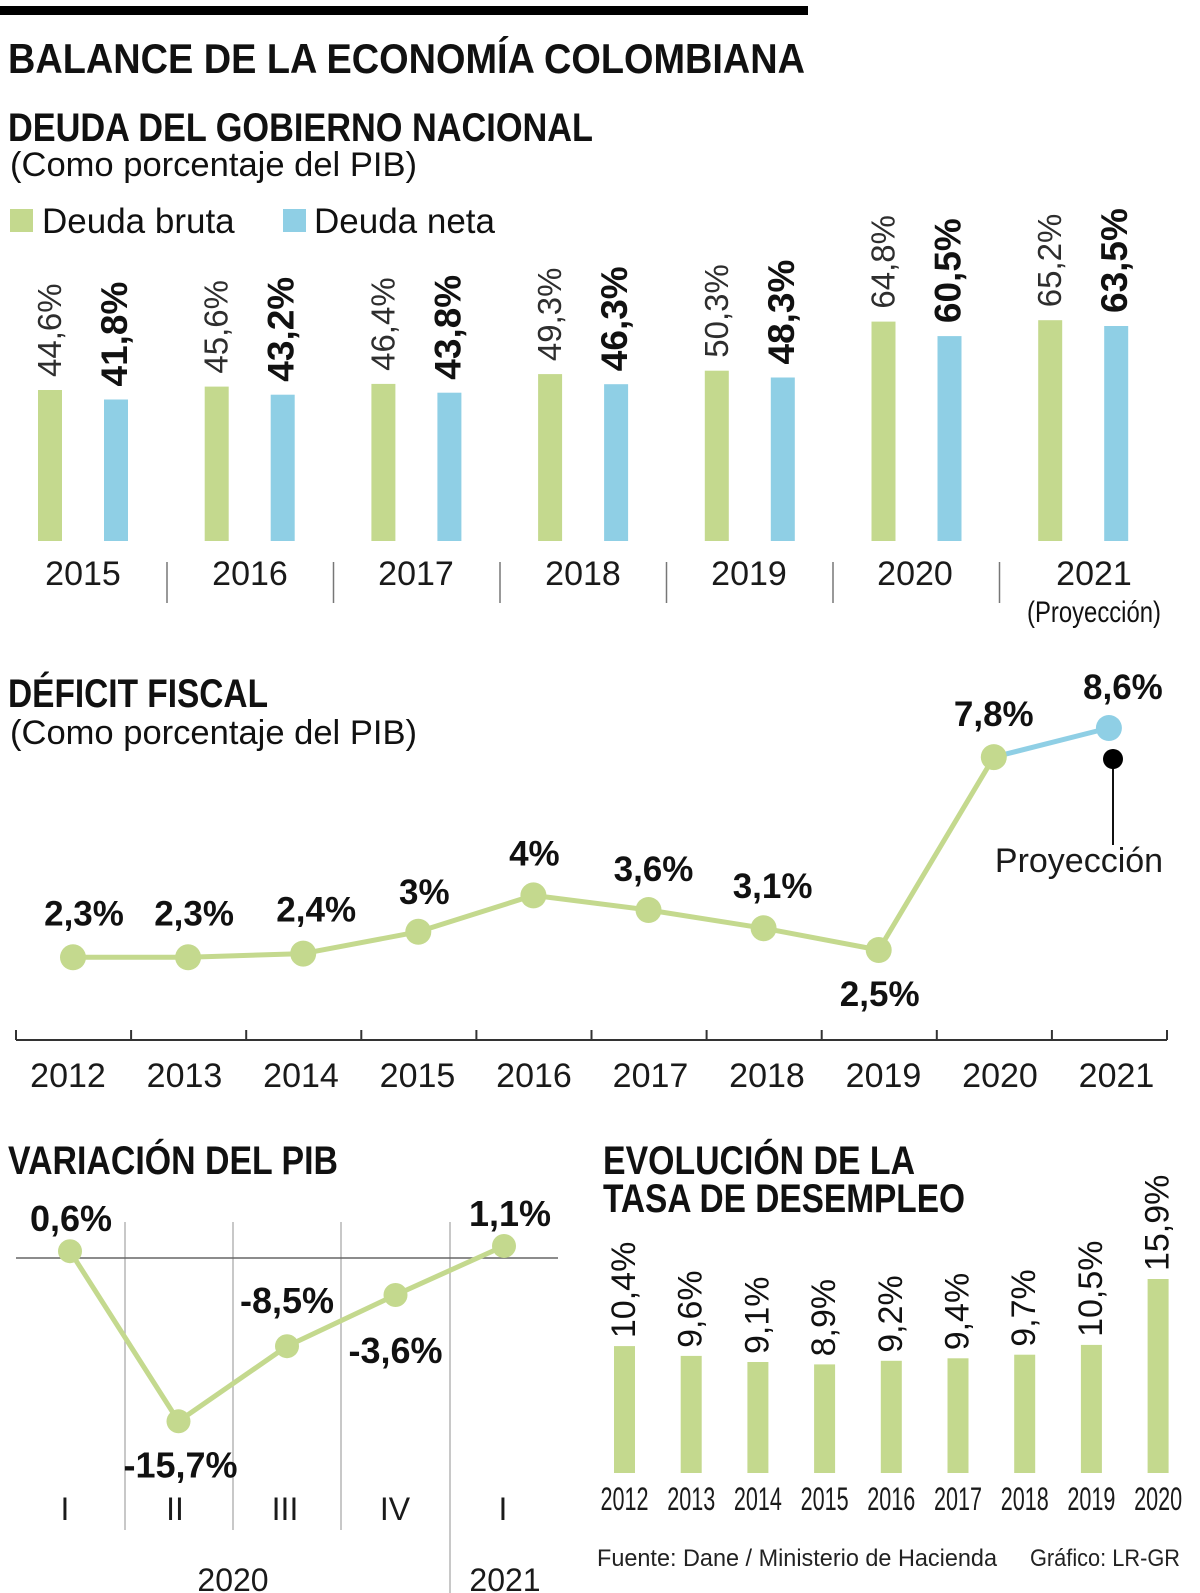  Describe the element at coordinates (891, 1314) in the screenshot. I see `unemployment-value-label-2016: 9,2%` at that location.